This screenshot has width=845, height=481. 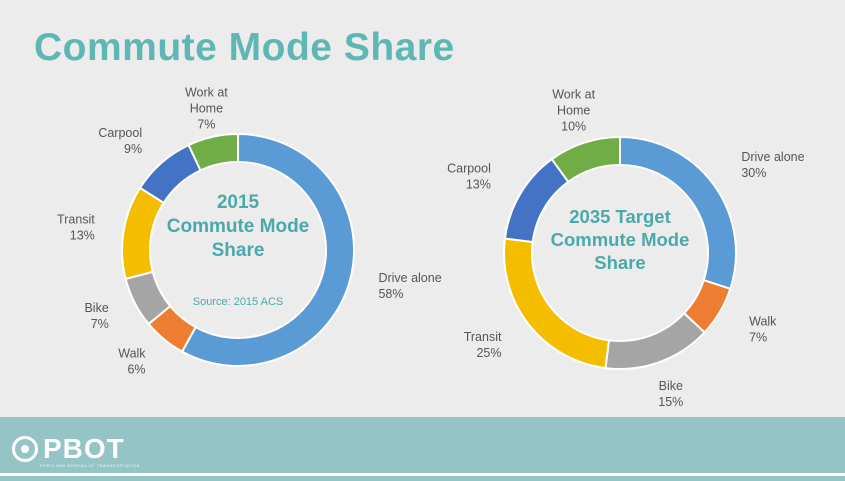 What do you see at coordinates (76, 227) in the screenshot?
I see `slice-label-transit: Transit 13%` at bounding box center [76, 227].